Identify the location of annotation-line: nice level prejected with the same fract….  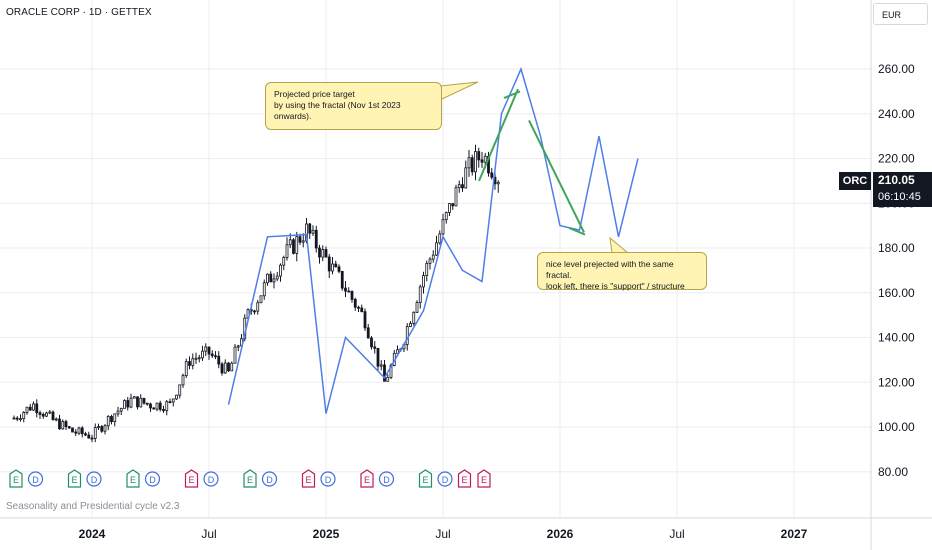
(610, 269).